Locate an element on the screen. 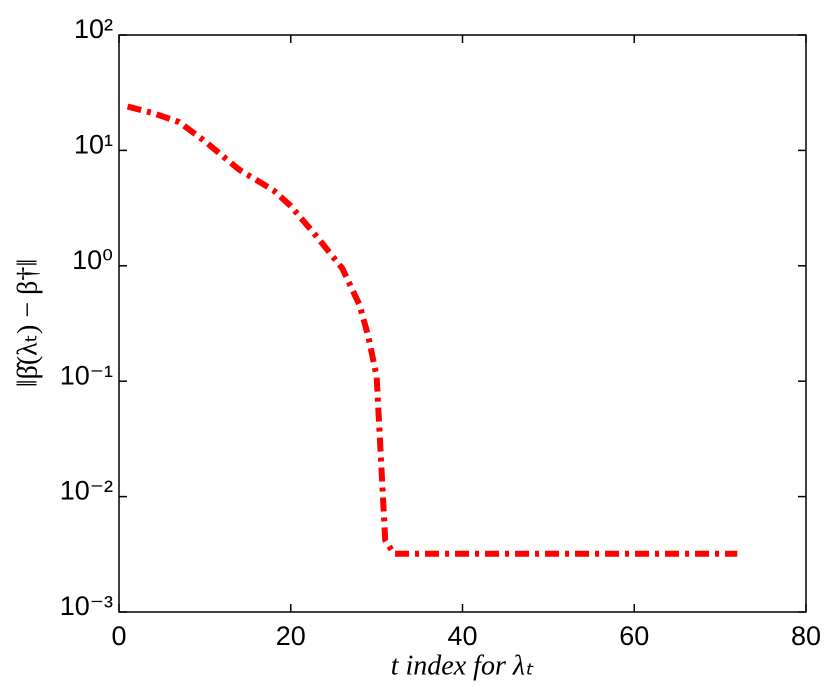  x-tick-label: 60 is located at coordinates (634, 636).